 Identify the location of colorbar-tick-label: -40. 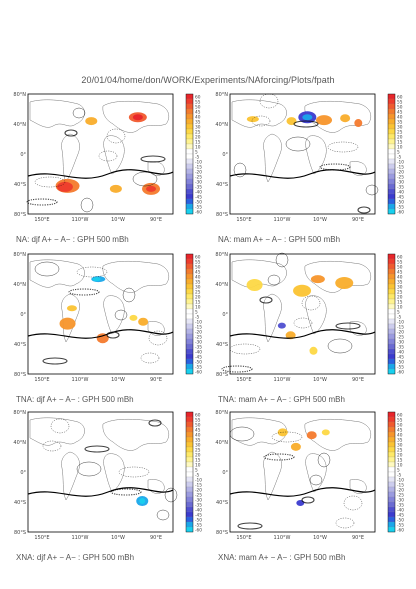
(198, 353).